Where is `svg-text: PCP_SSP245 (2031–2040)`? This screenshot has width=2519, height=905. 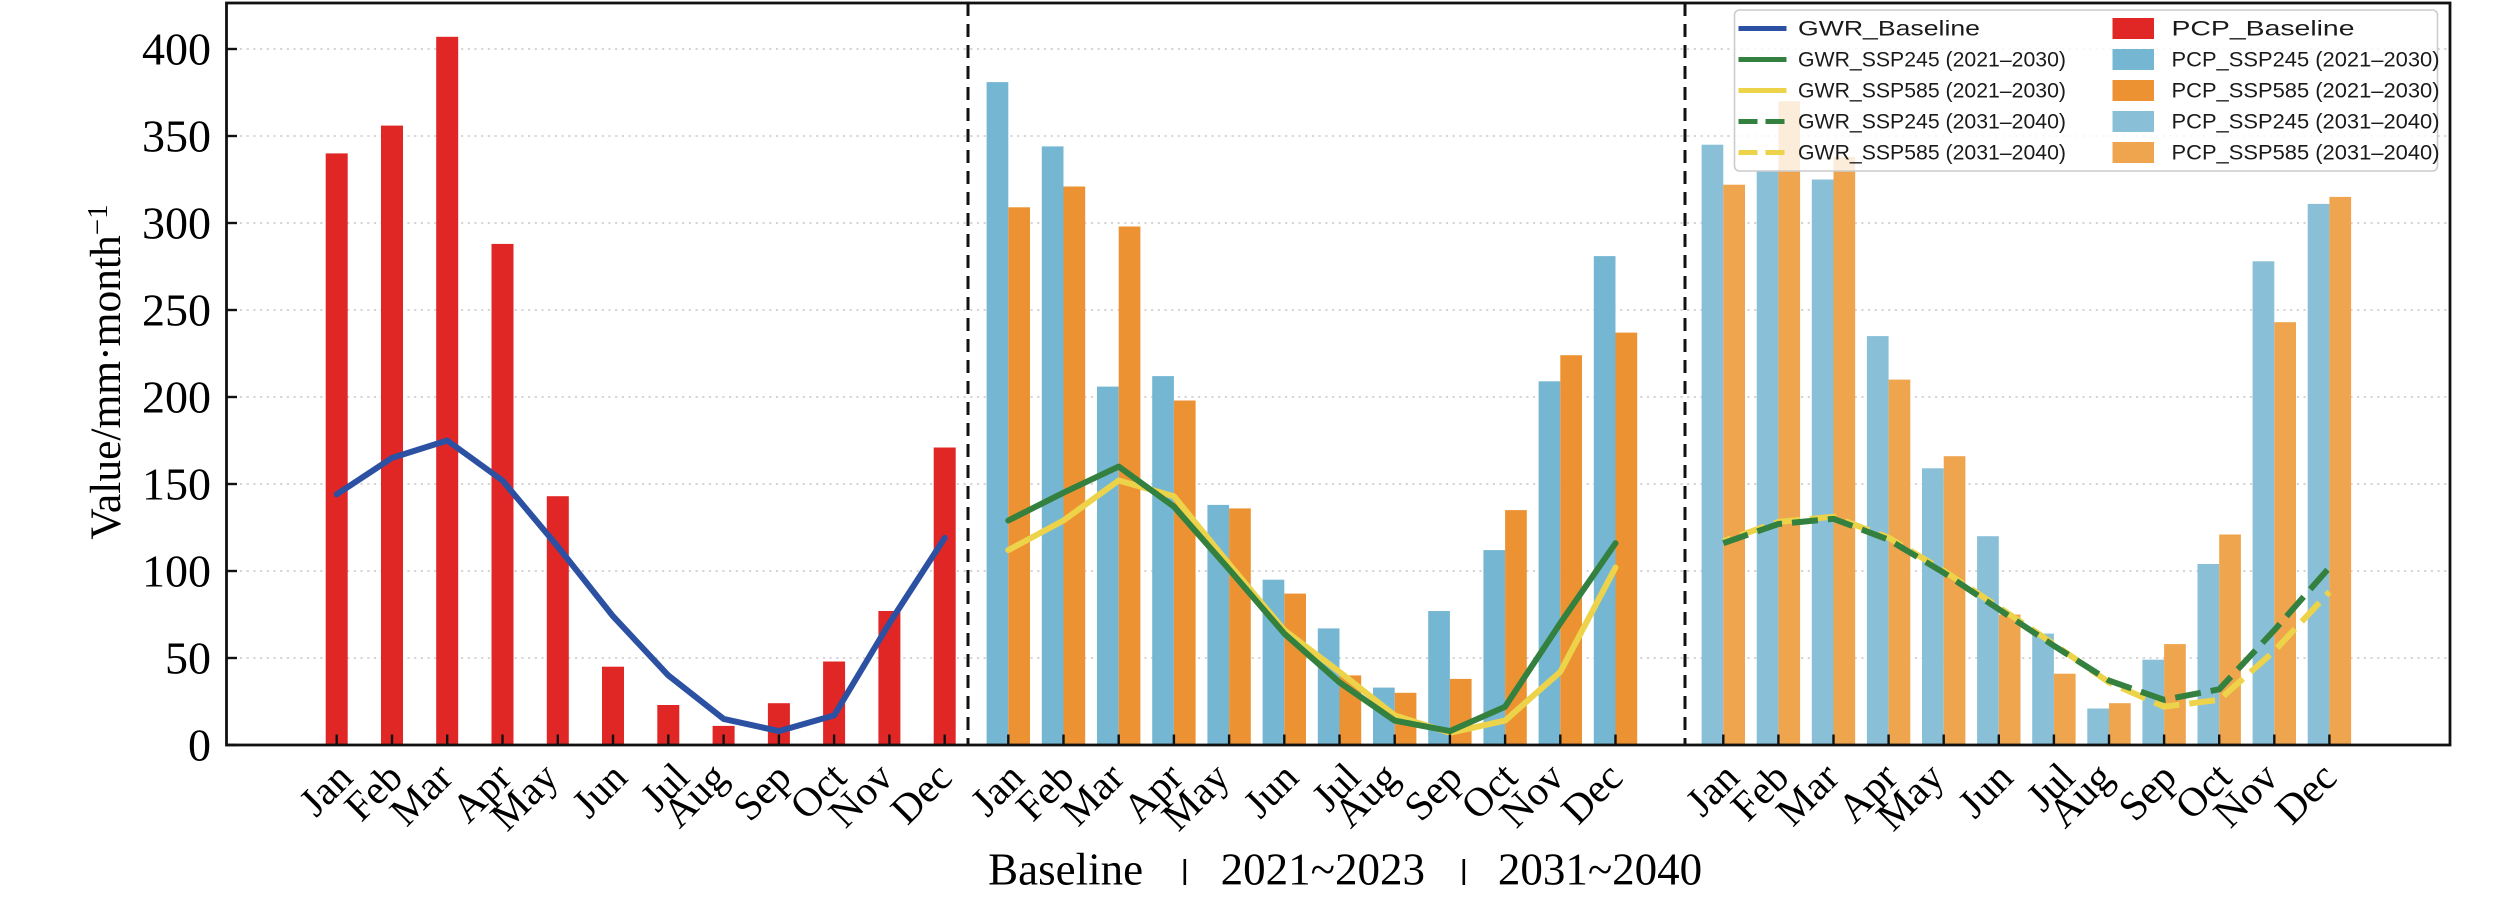
svg-text: PCP_SSP245 (2031–2040) is located at coordinates (2306, 122).